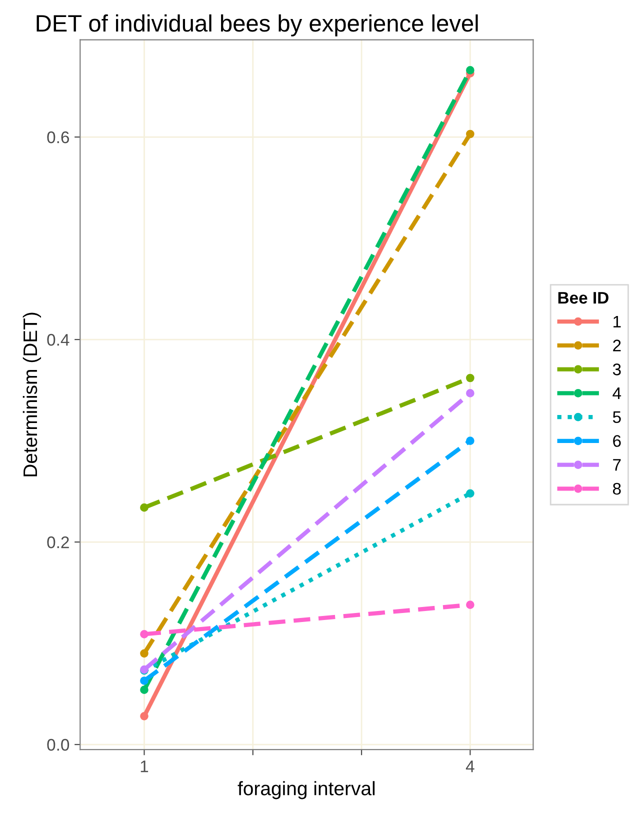 The image size is (631, 813). Describe the element at coordinates (617, 441) in the screenshot. I see `legend-label: 6` at that location.